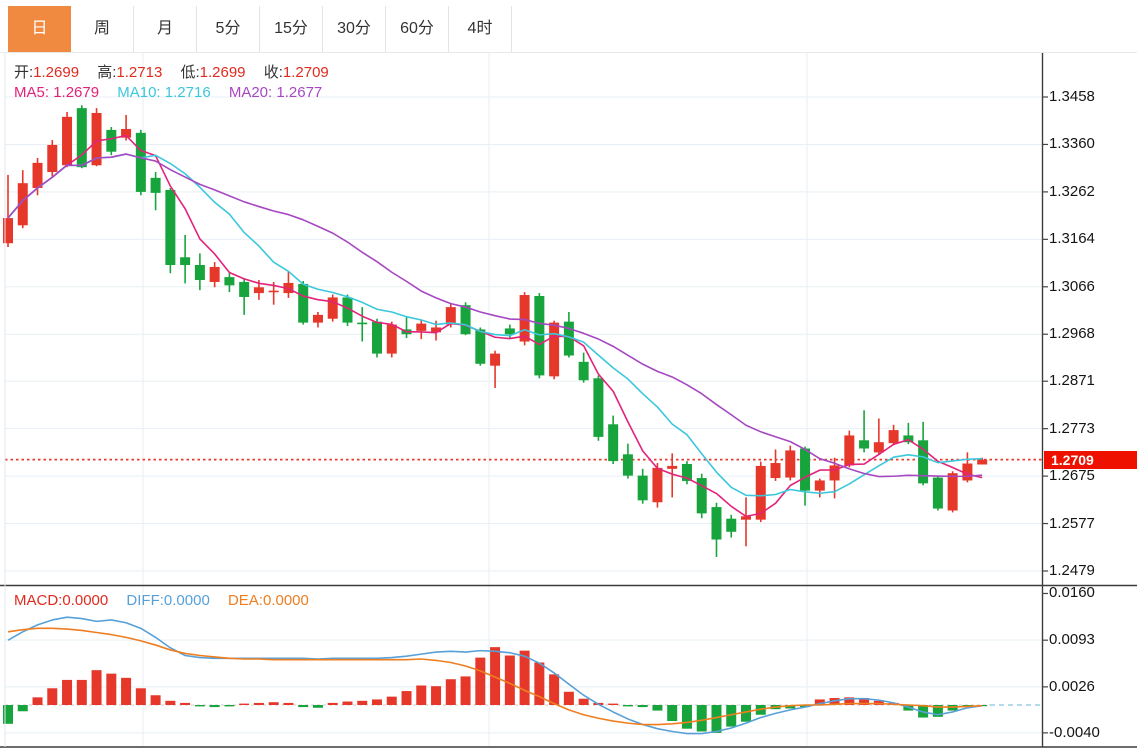 The image size is (1137, 749). Describe the element at coordinates (1072, 334) in the screenshot. I see `price-axis-label-5: 1.2968` at that location.